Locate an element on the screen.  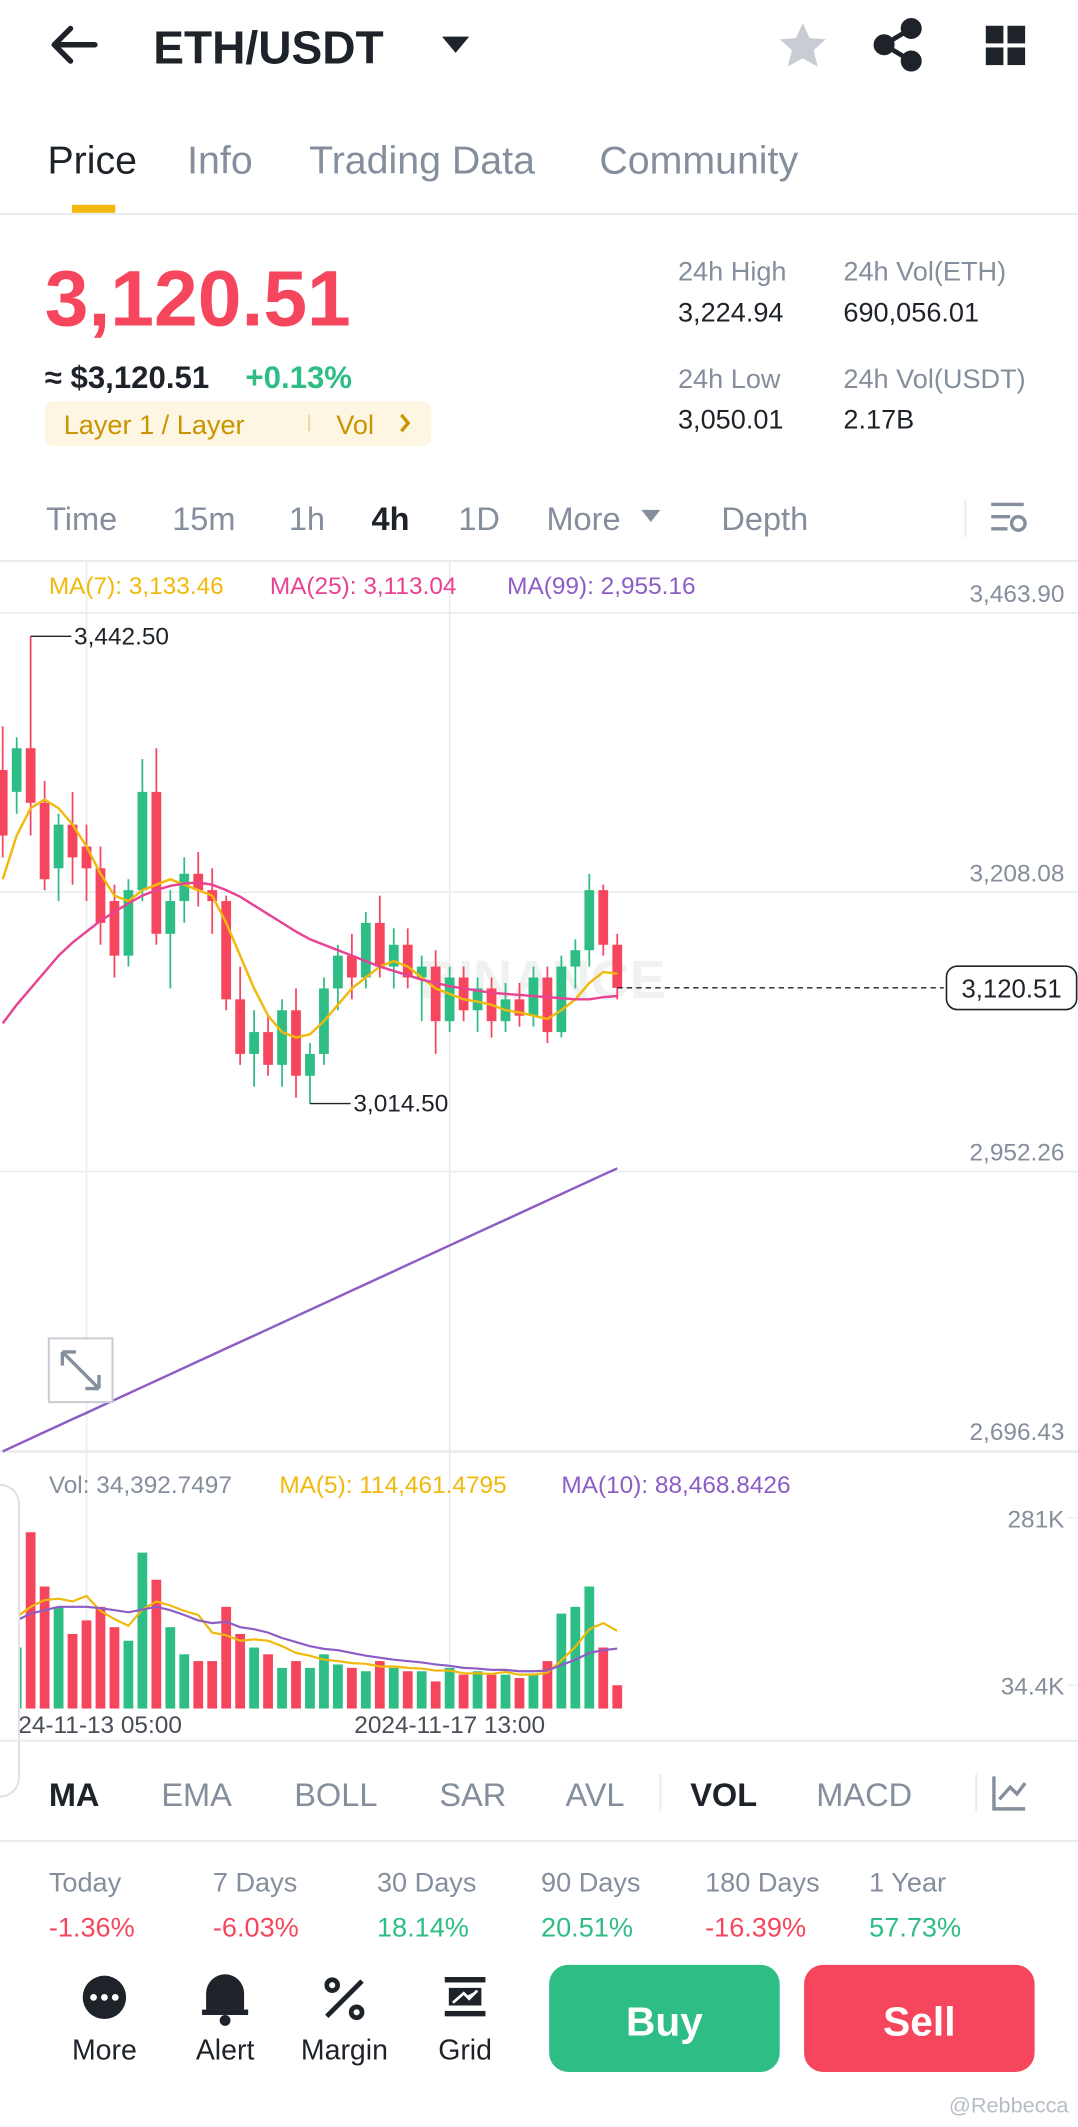
legend-entry: MA(5): 114,461.4795 is located at coordinates (392, 1485).